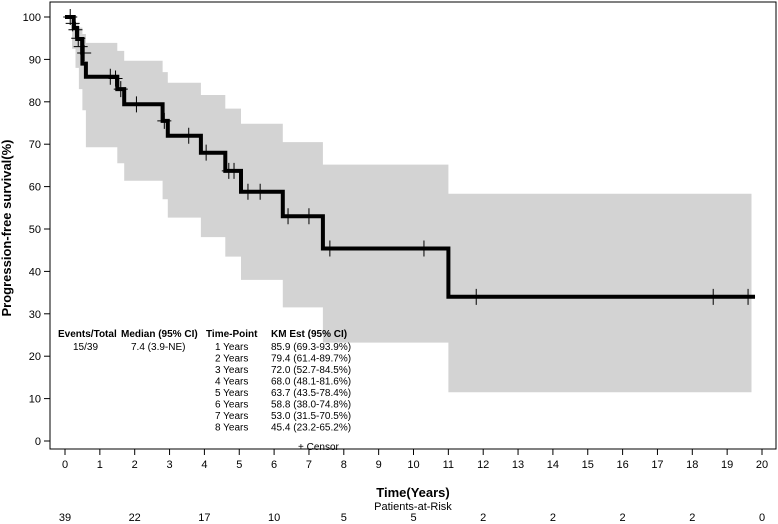 This screenshot has height=524, width=778. I want to click on risk-count: 10, so click(274, 518).